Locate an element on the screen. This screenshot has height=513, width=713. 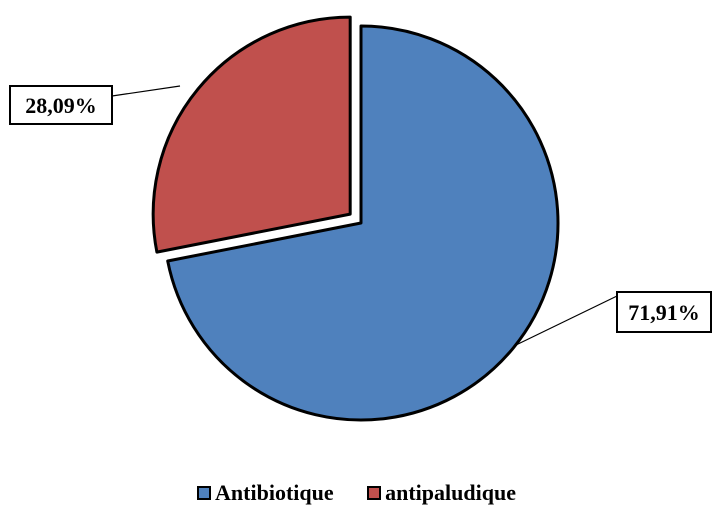
data-label-antibiotique: 71,91% is located at coordinates (664, 312).